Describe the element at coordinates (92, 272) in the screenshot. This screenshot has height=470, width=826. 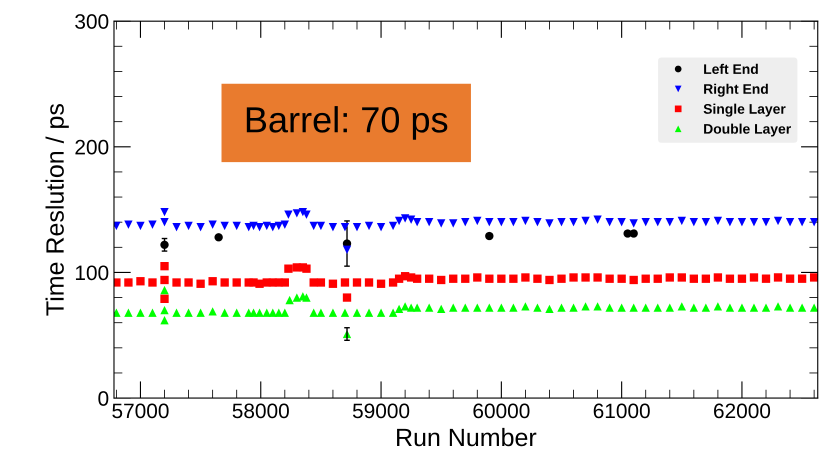
I see `y-tick-label: 100` at that location.